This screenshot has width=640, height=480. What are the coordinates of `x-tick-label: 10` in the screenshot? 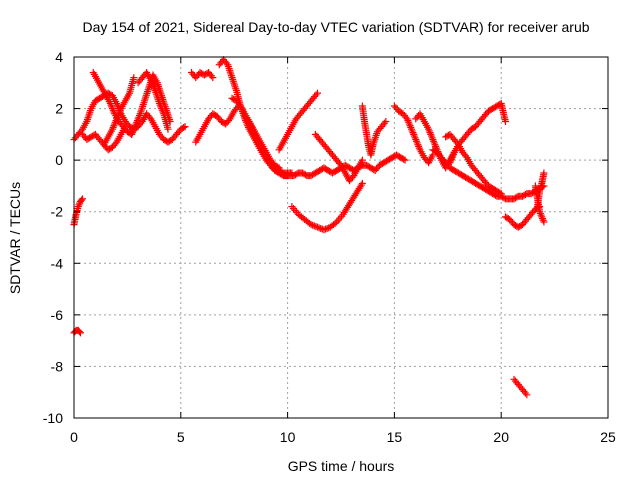 It's located at (288, 437).